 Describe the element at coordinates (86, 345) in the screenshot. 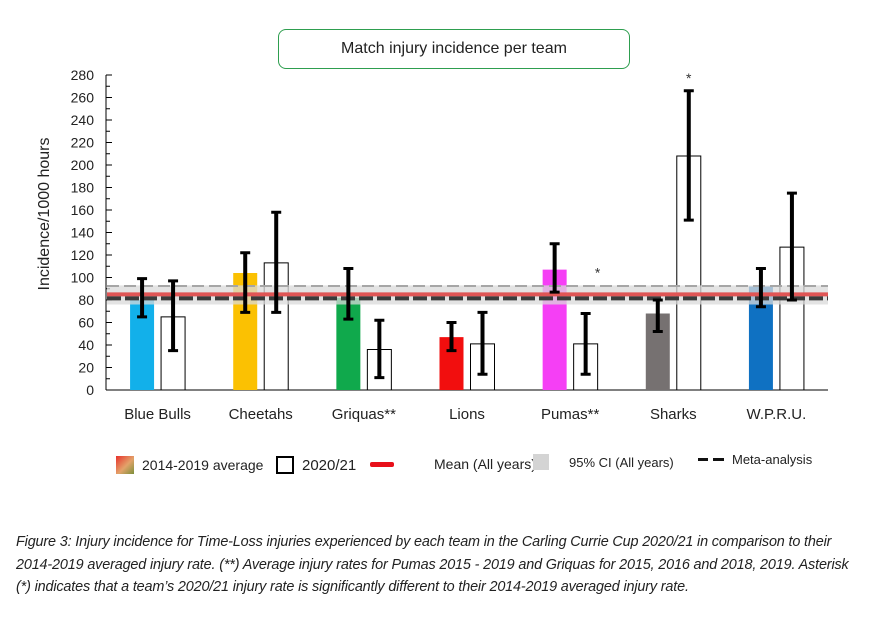

I see `y-tick-label: 40` at that location.